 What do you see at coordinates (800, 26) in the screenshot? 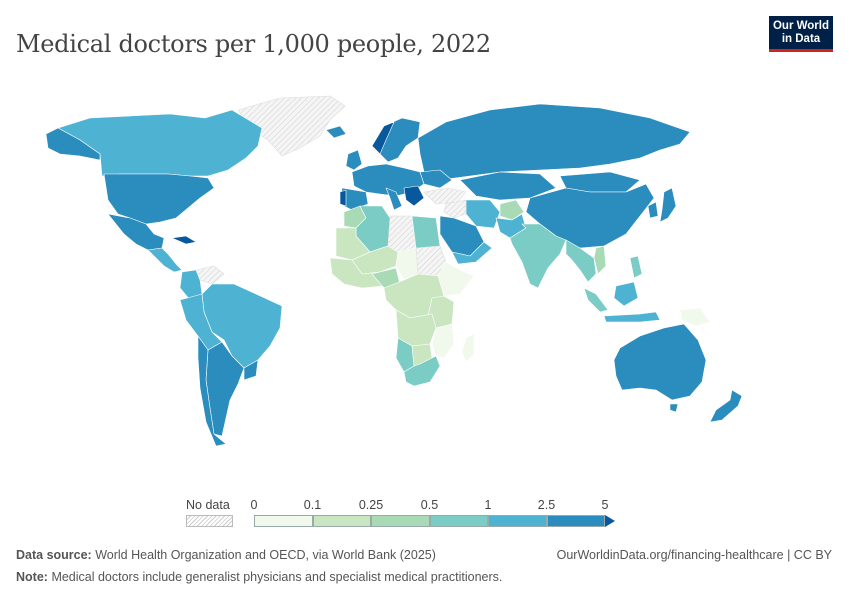
I see `logo-line-1: Our World` at bounding box center [800, 26].